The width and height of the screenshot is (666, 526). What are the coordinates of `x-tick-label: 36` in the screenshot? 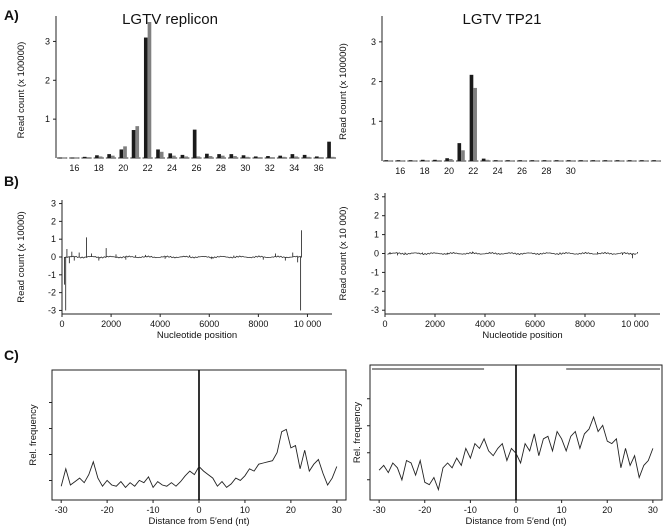 It's located at (319, 168).